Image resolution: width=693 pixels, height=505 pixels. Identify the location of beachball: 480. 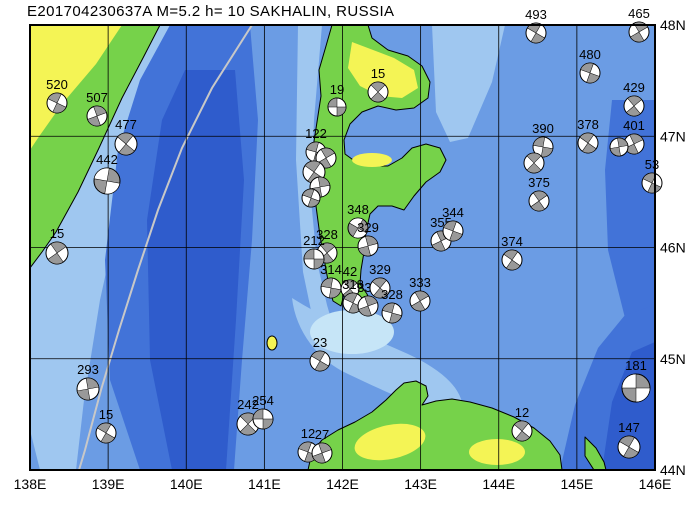
(590, 65).